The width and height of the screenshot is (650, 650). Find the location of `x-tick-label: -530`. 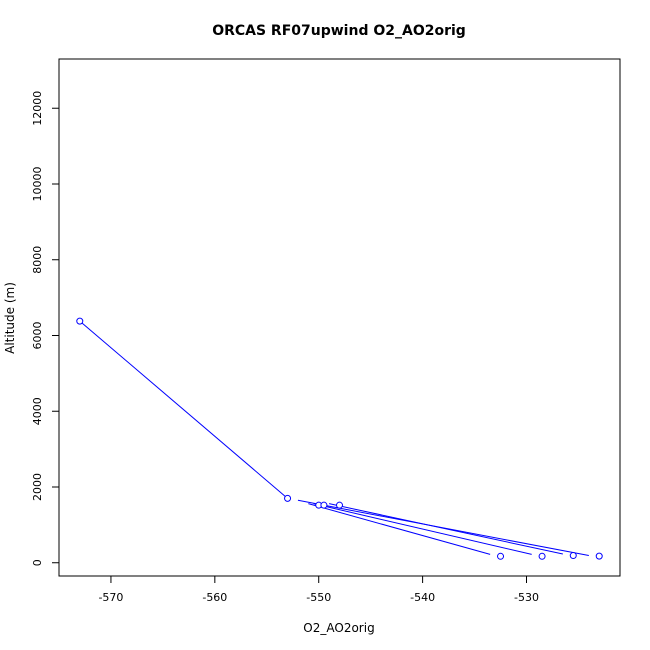

x-tick-label: -530 is located at coordinates (526, 597).